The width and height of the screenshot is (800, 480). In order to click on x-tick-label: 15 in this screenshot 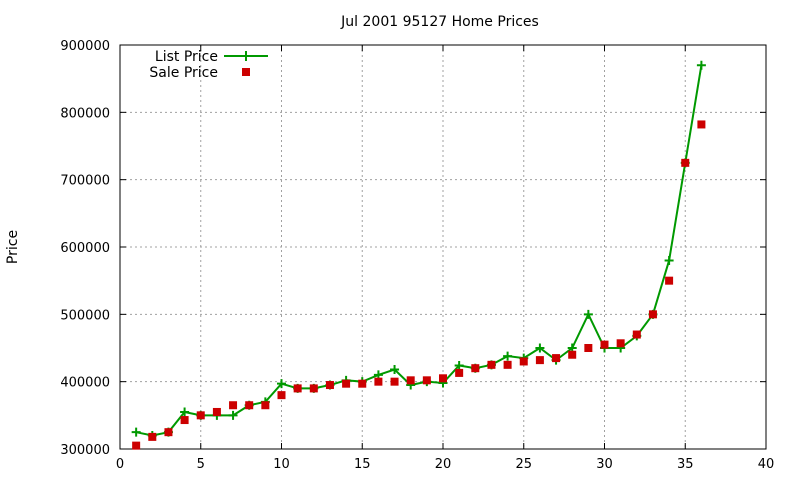, I will do `click(362, 464)`.